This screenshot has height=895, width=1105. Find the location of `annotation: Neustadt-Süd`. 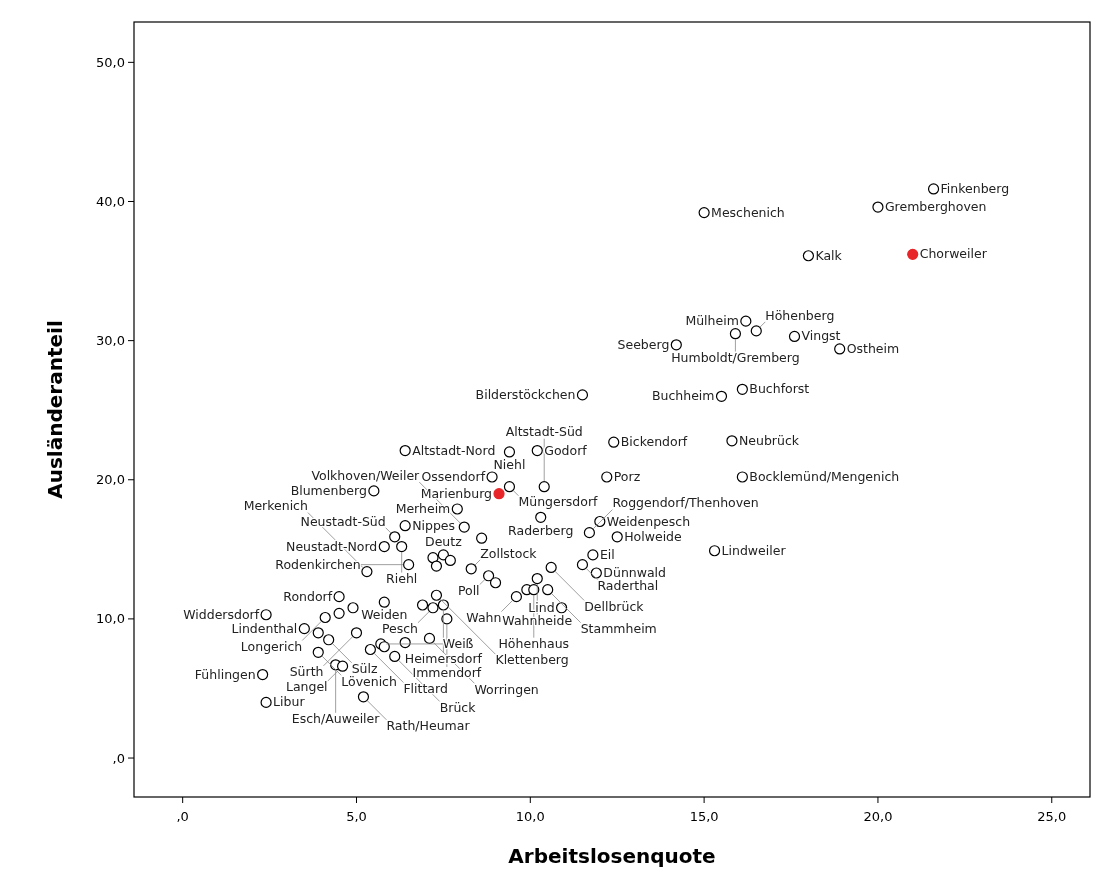

annotation: Neustadt-Süd is located at coordinates (343, 521).